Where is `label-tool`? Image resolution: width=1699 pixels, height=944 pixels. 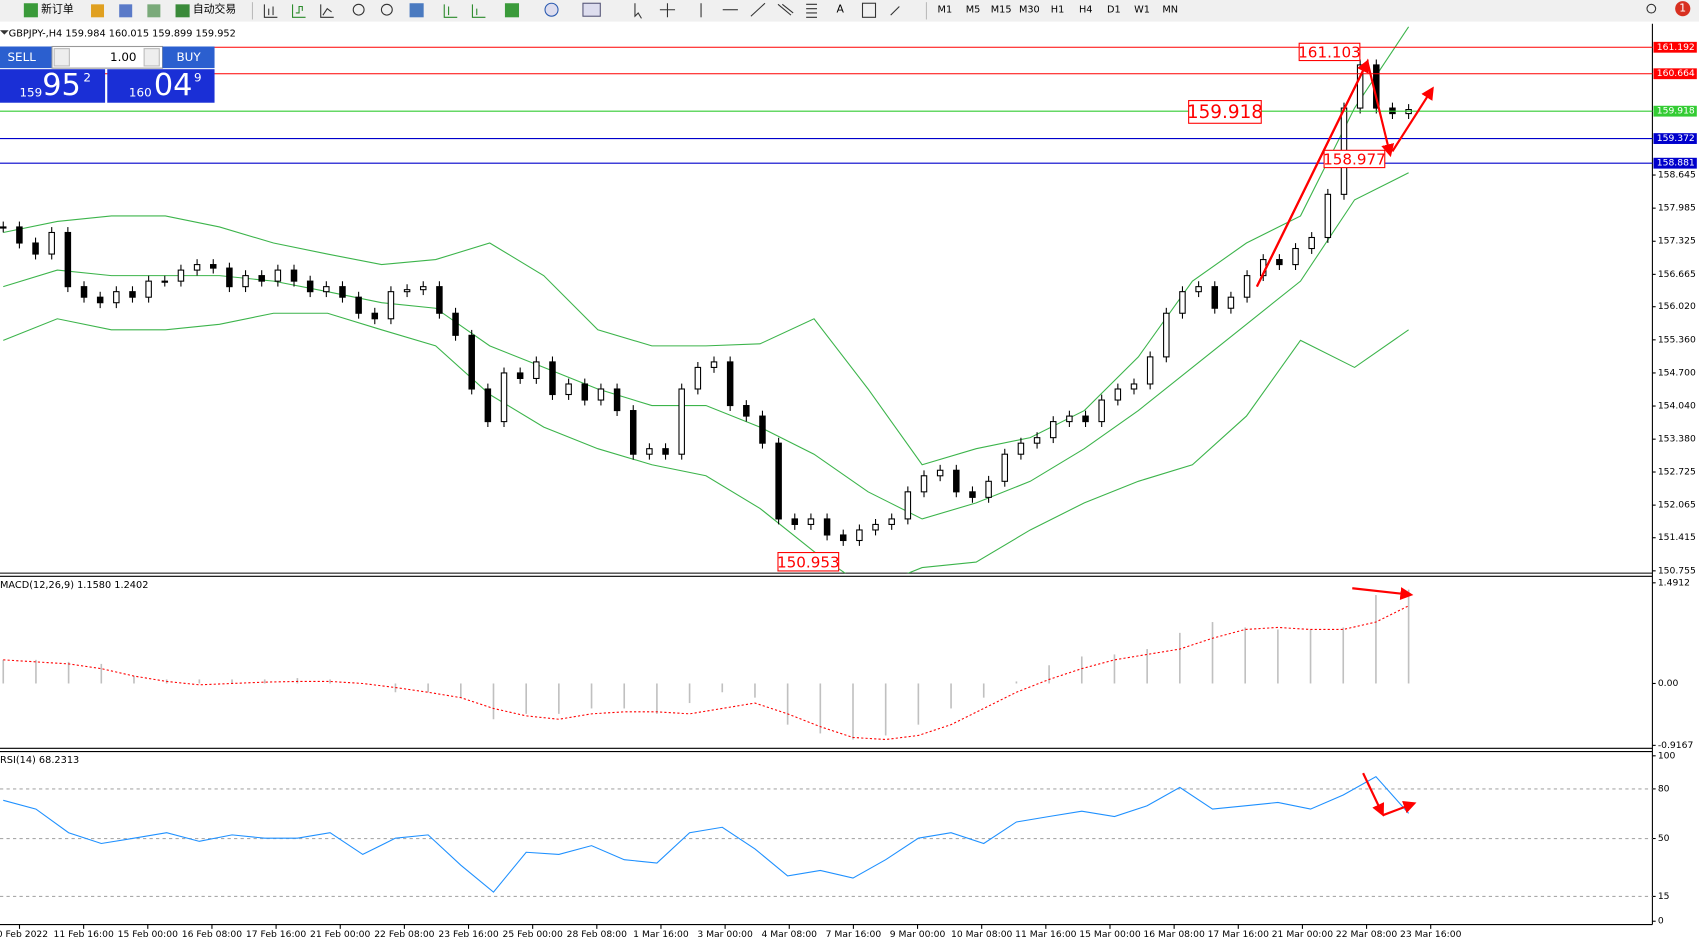 label-tool is located at coordinates (869, 10).